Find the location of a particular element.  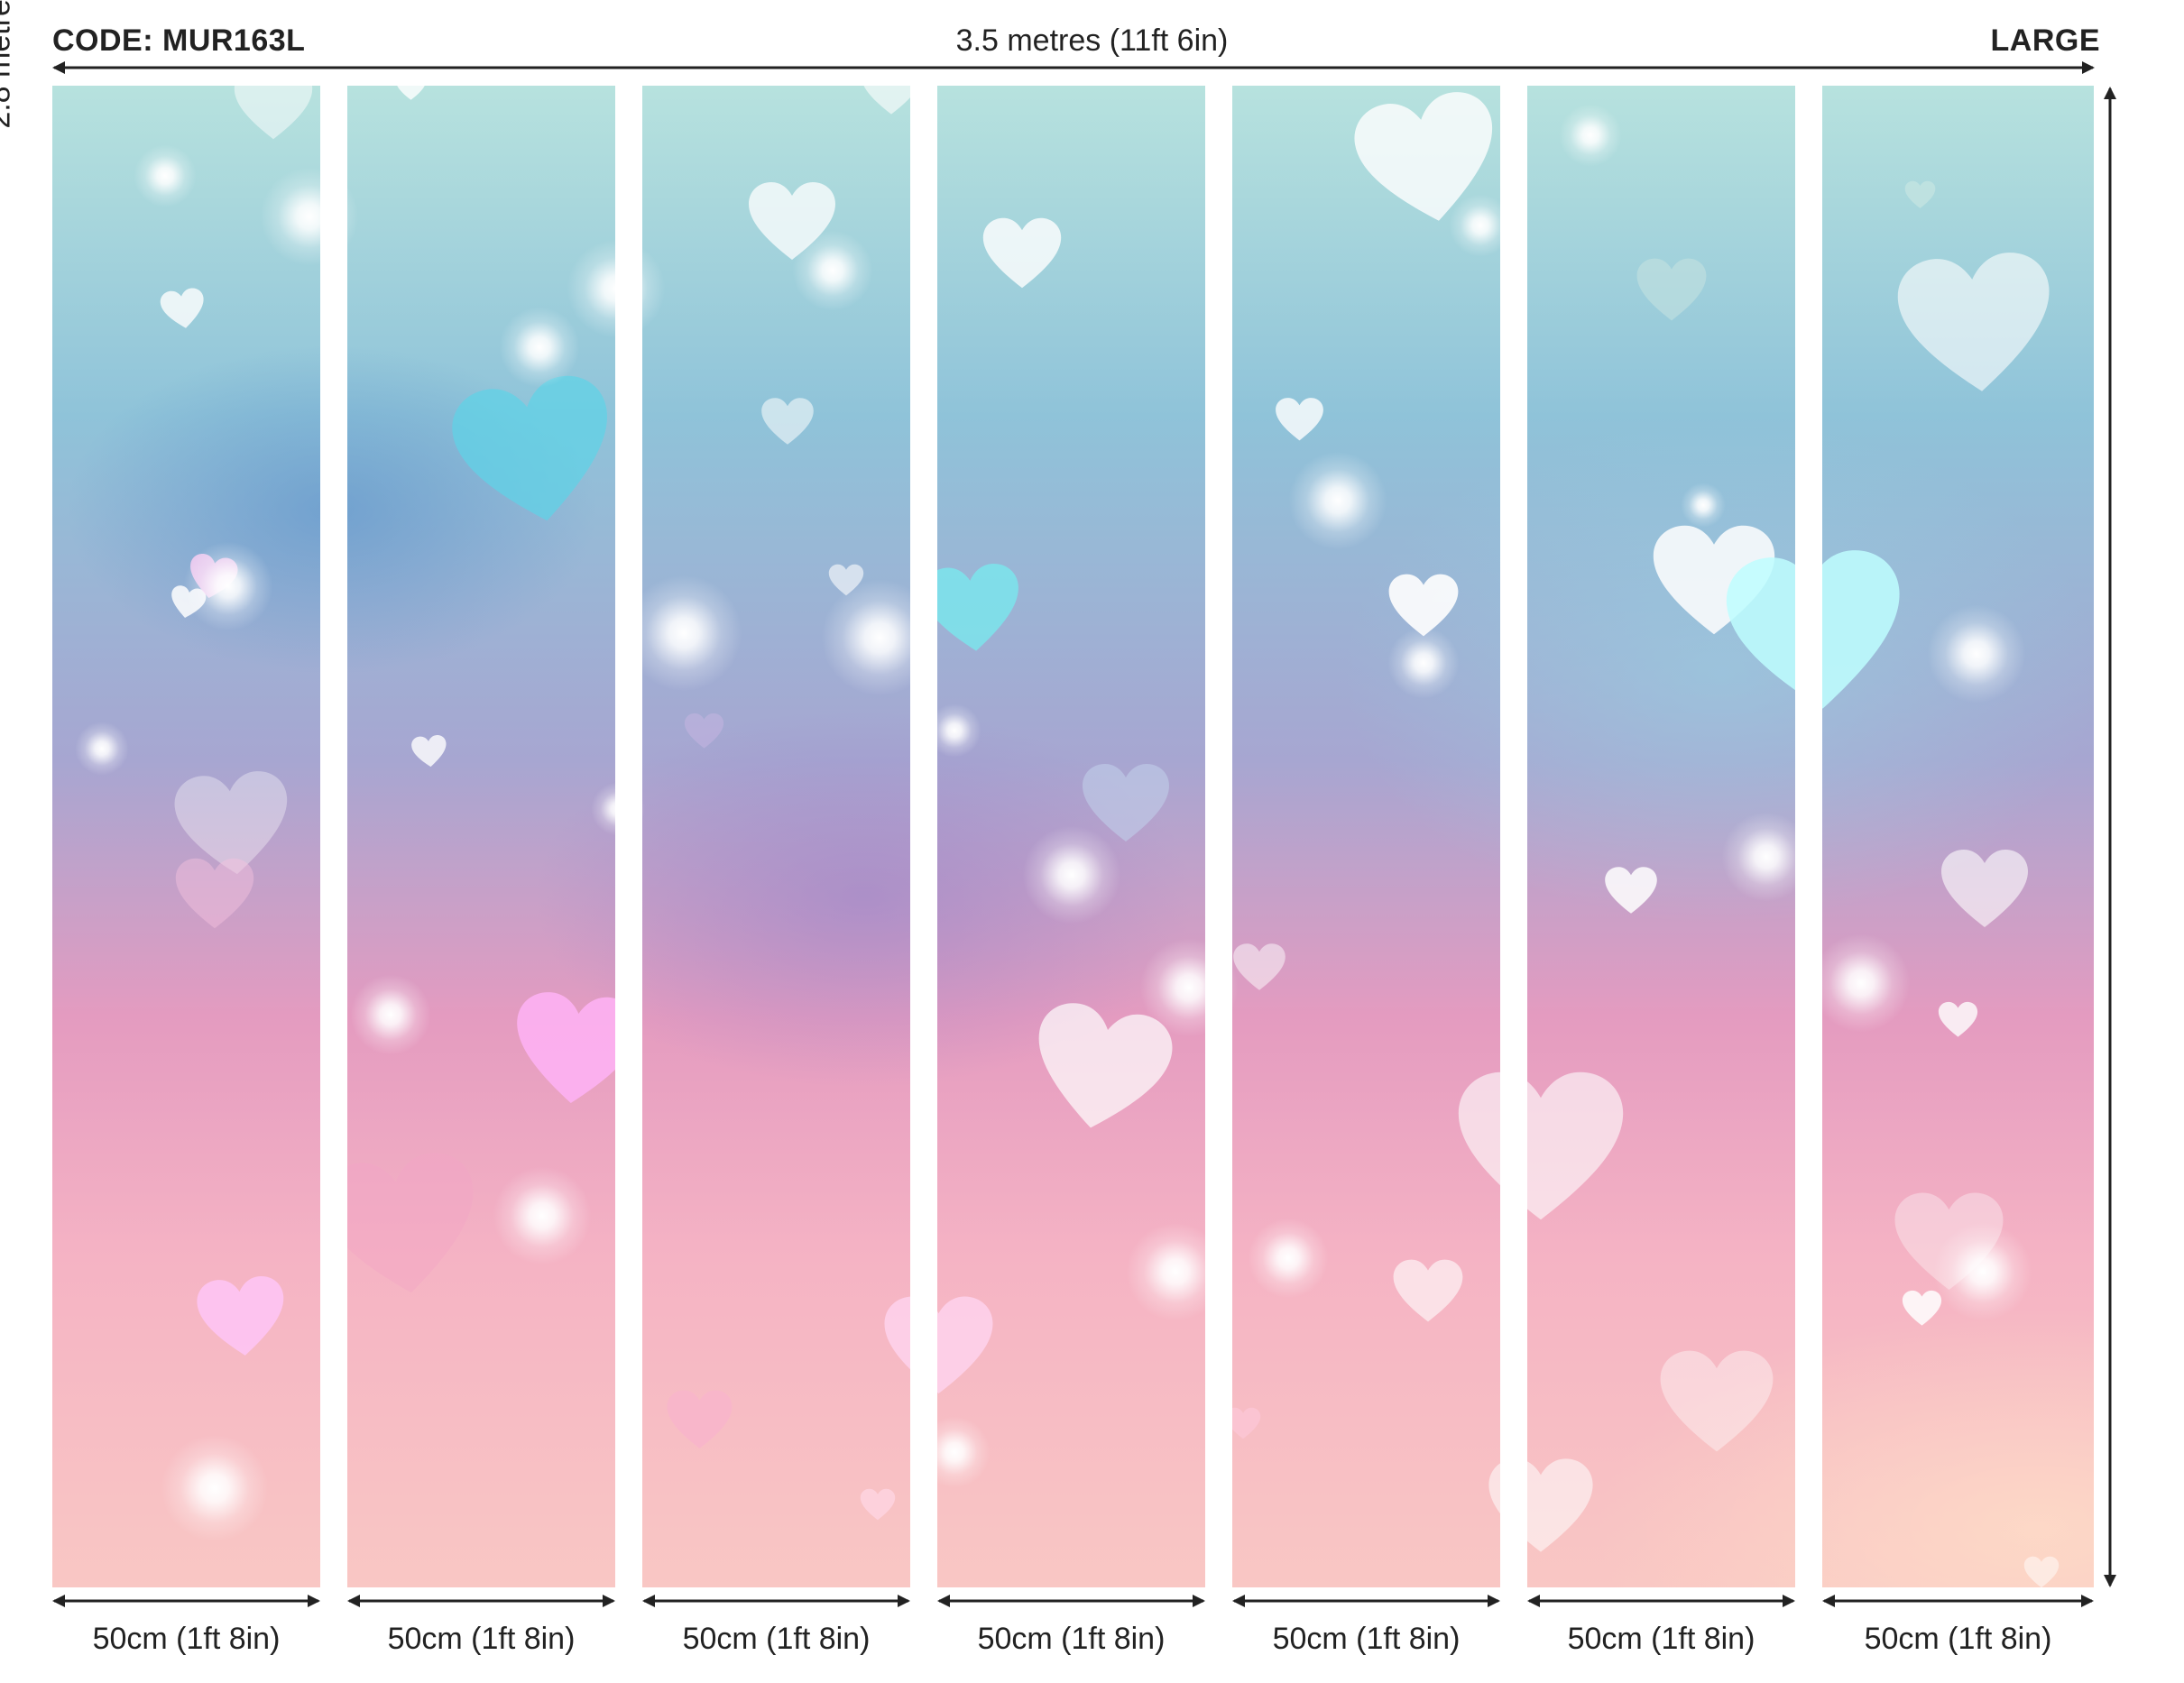

size-label: LARGE is located at coordinates (2045, 40).